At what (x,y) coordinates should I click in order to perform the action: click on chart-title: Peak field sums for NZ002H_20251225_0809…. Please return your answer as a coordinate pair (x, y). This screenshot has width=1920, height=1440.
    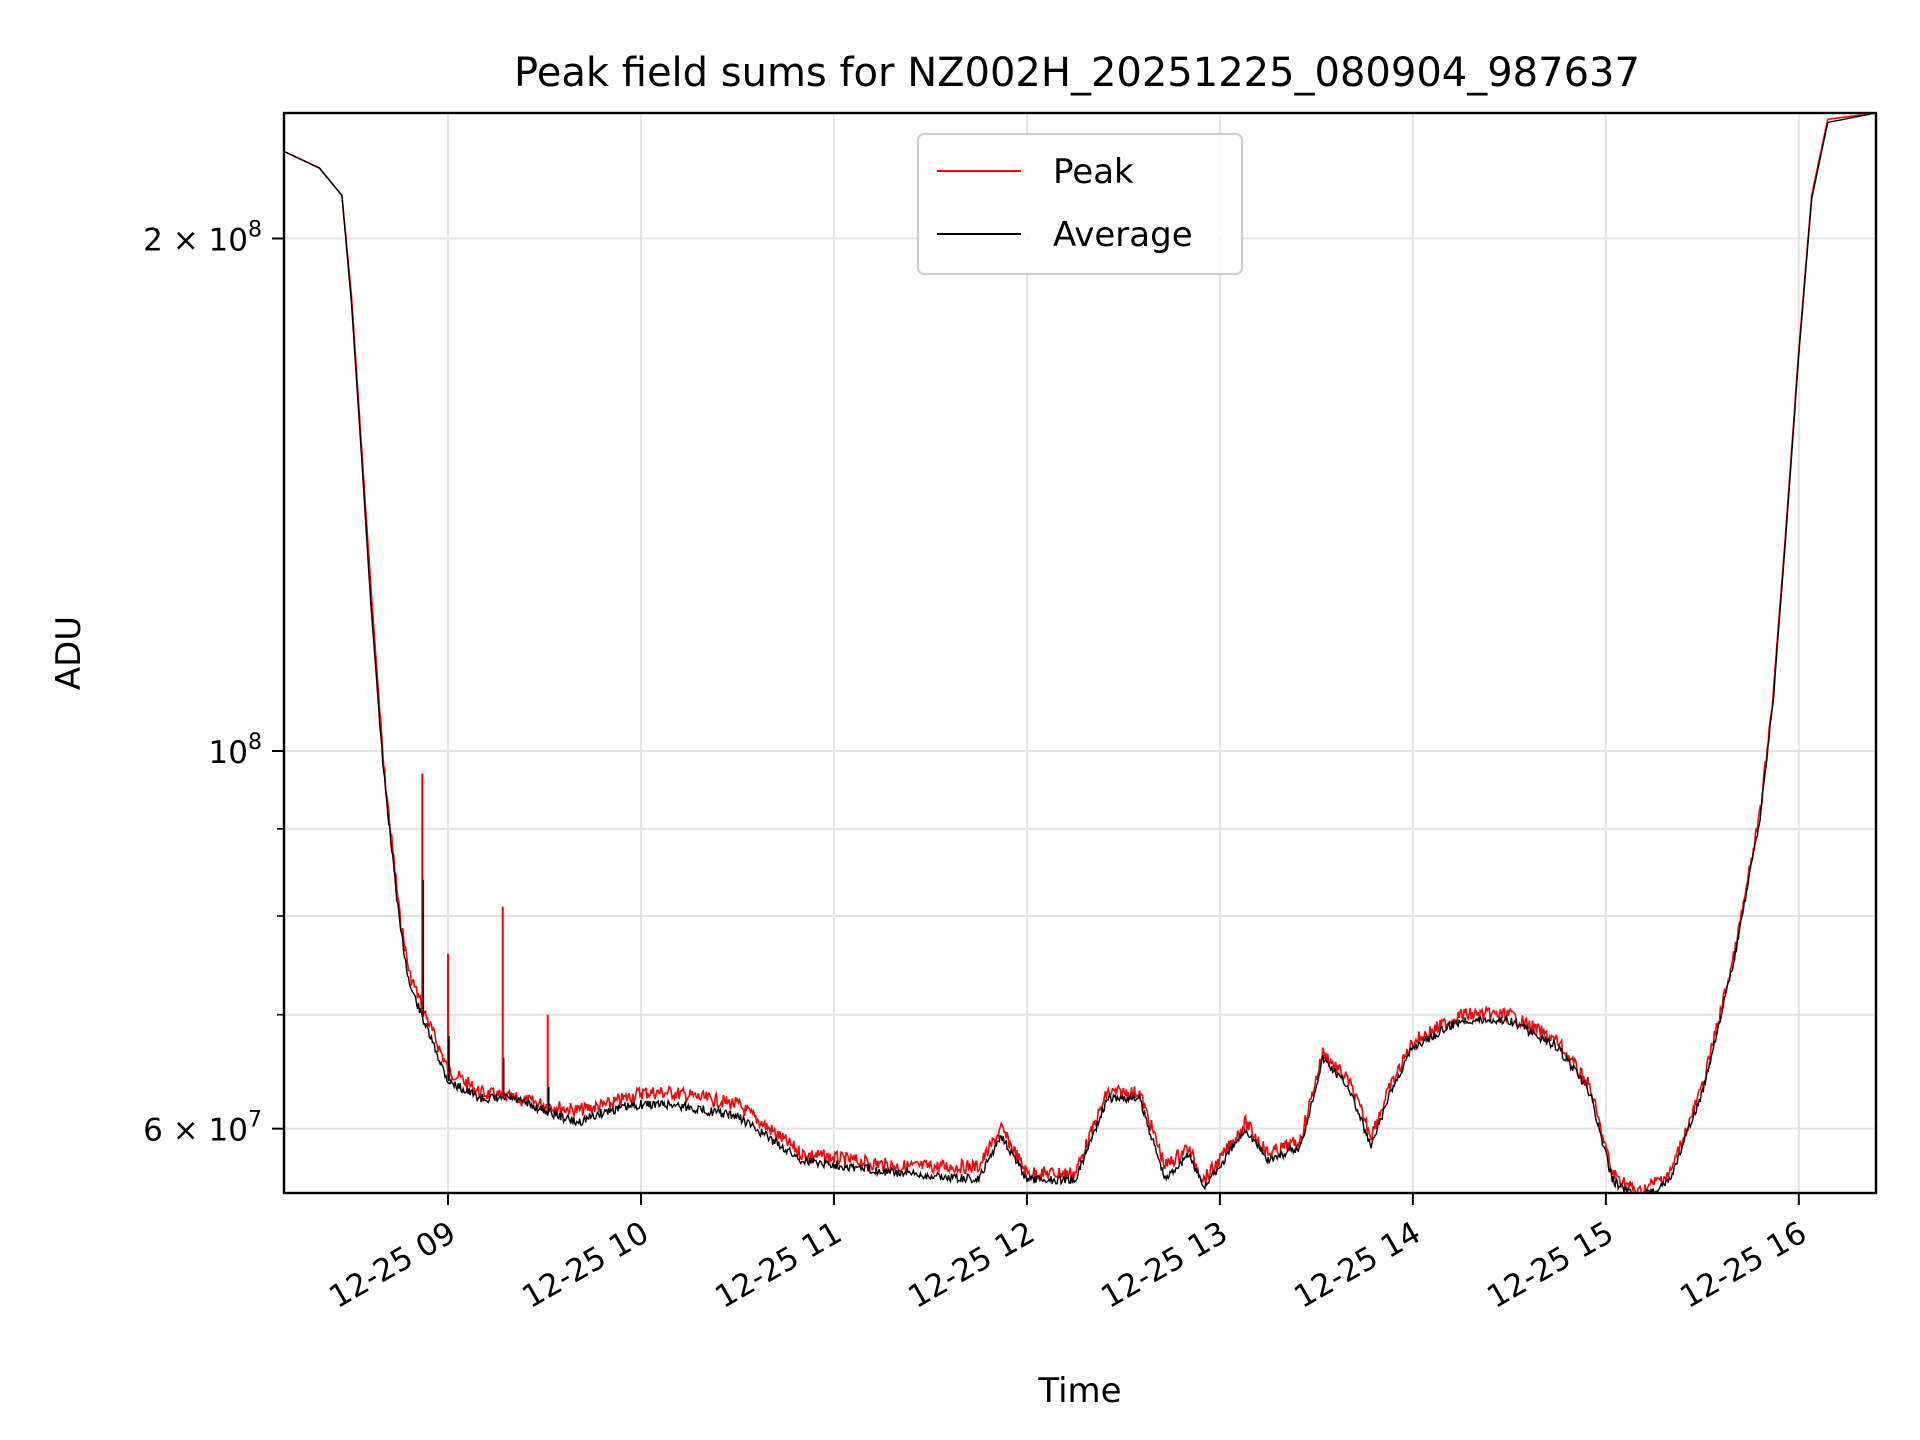
    Looking at the image, I should click on (1077, 73).